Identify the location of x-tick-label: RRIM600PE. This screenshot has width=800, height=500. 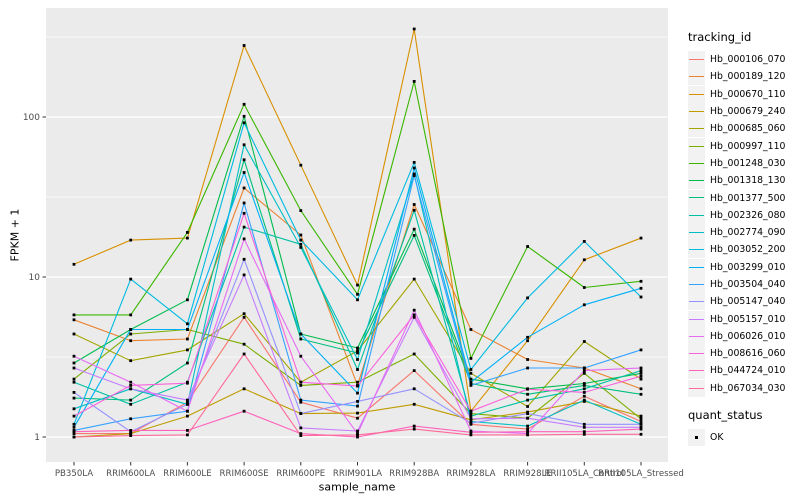
(300, 474).